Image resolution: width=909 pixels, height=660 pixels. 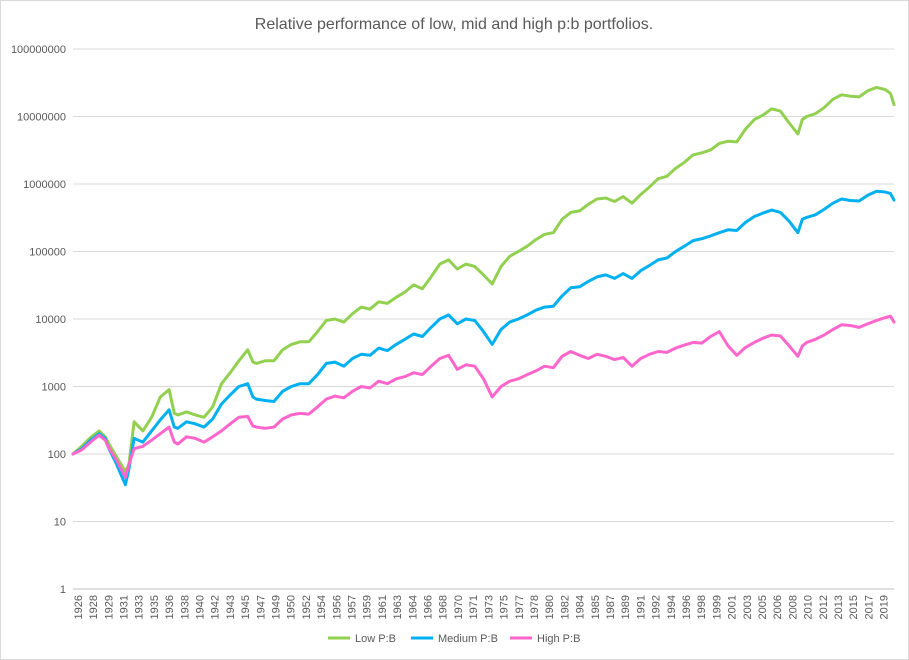 I want to click on x-tick-label: 1964, so click(x=413, y=607).